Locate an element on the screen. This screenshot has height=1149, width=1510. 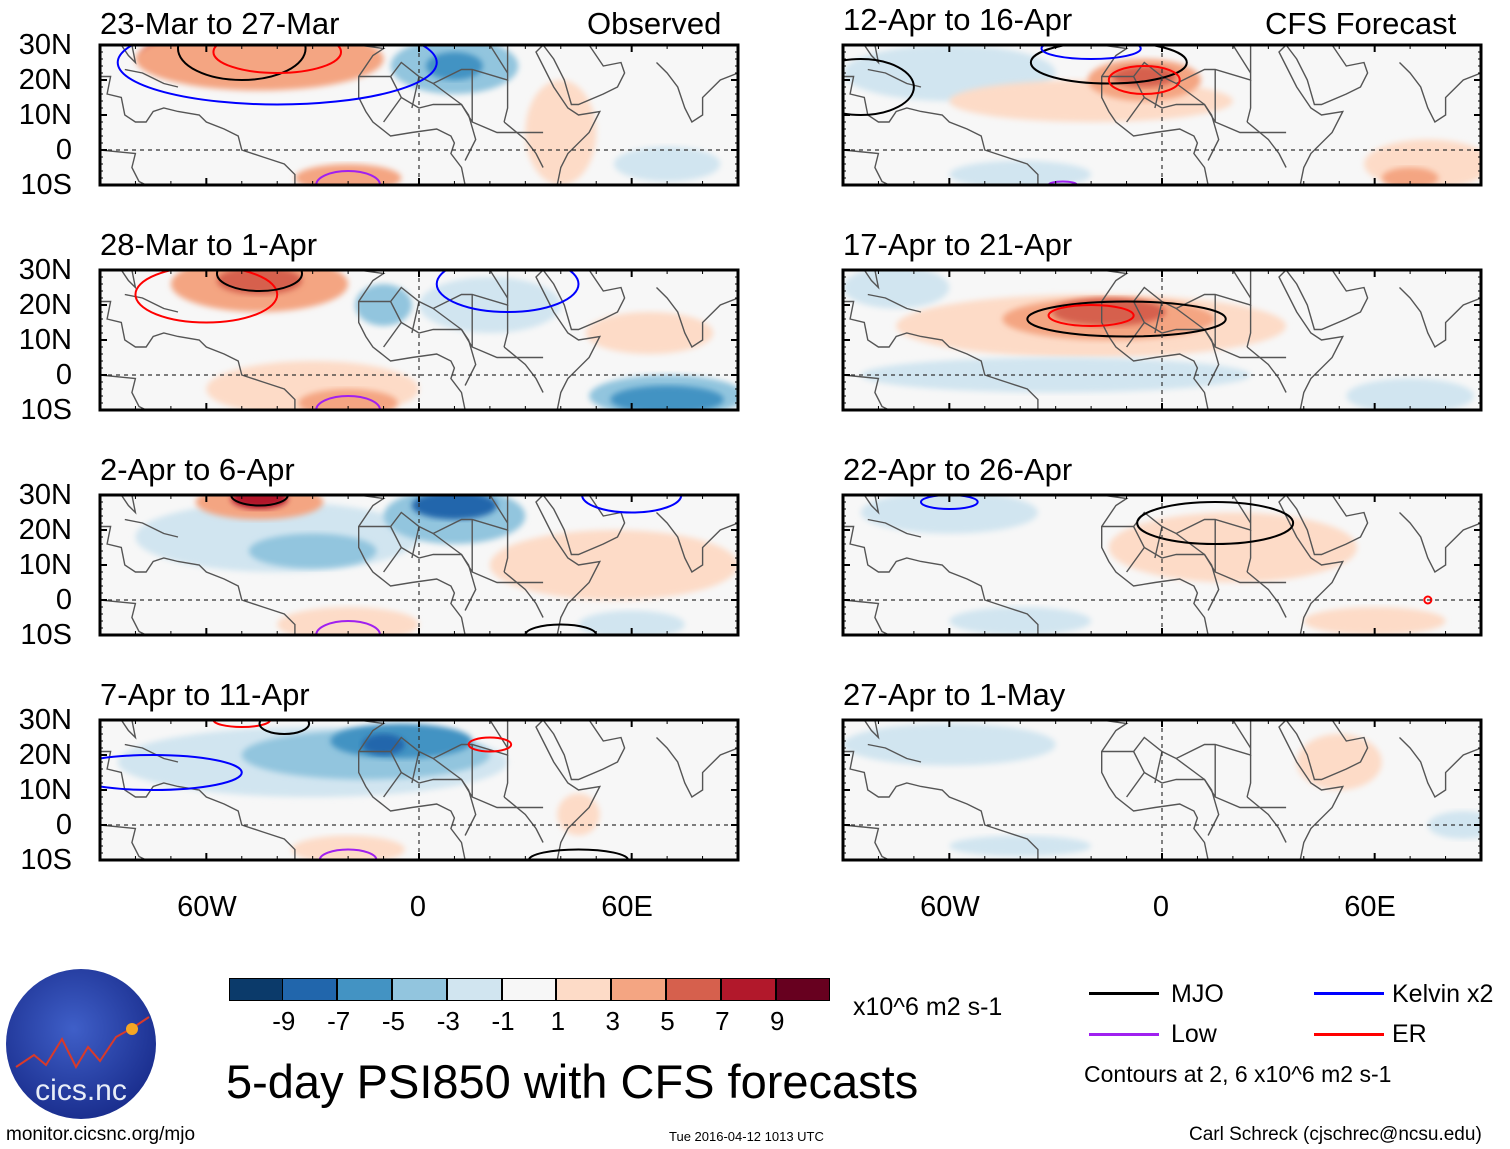
x-tick-label-60w-left: 60W is located at coordinates (207, 907).